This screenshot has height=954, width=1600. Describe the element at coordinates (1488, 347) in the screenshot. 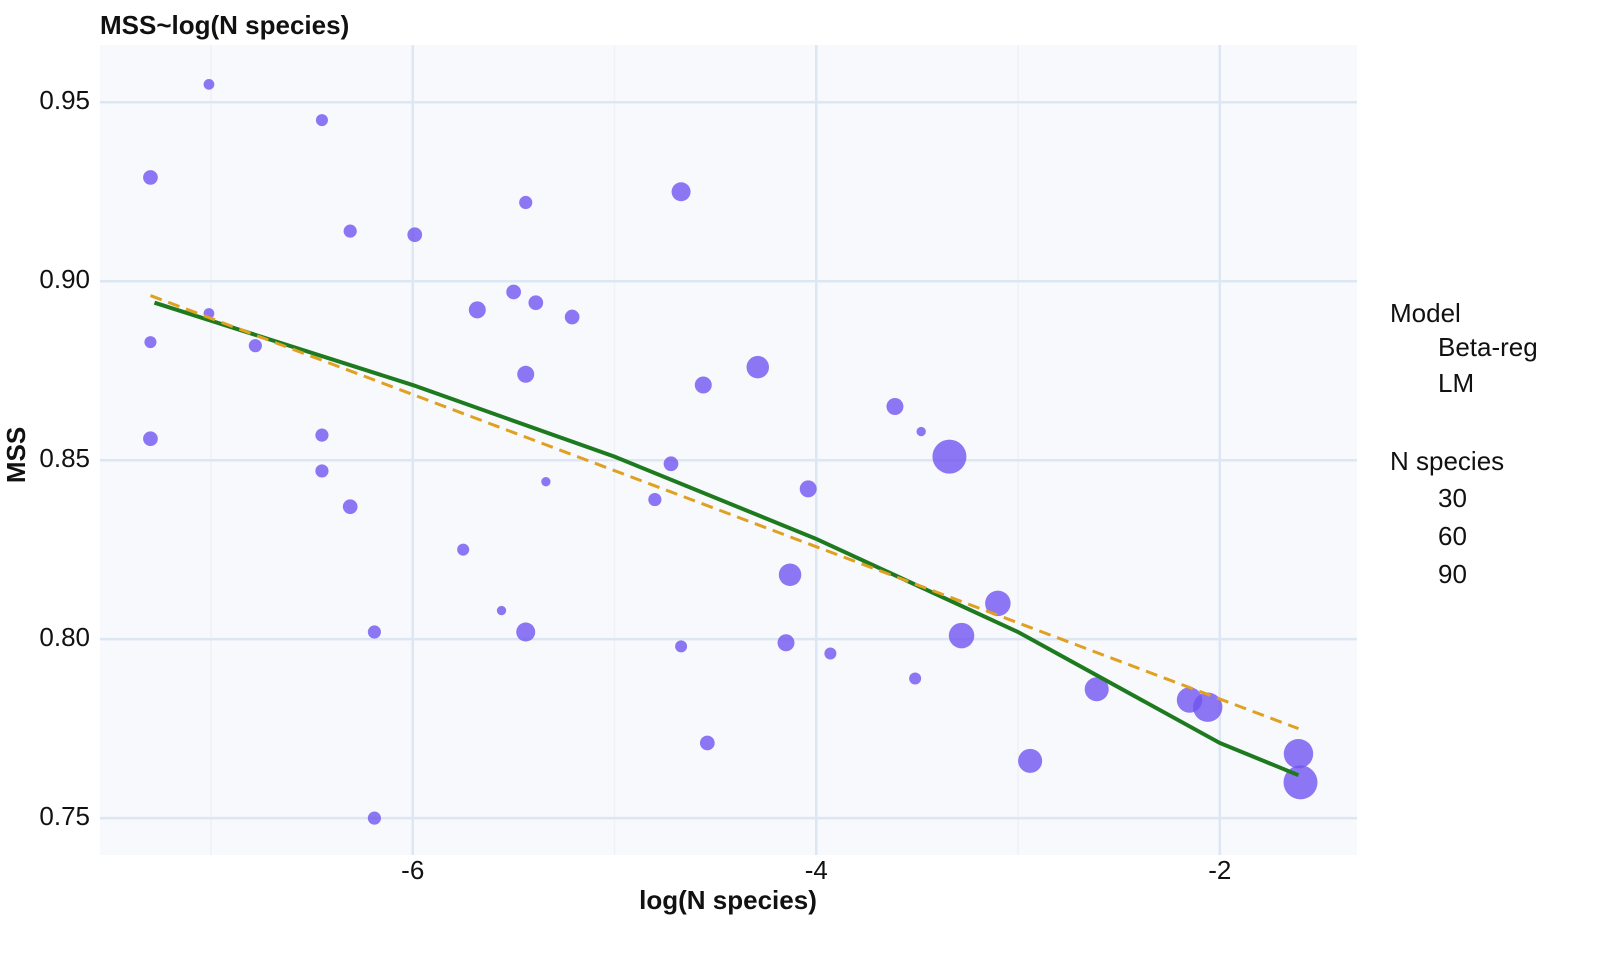

I see `legend-label: Beta-reg` at that location.